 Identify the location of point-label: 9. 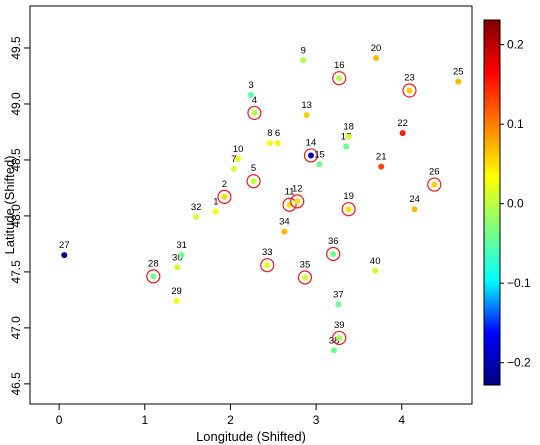
(303, 50).